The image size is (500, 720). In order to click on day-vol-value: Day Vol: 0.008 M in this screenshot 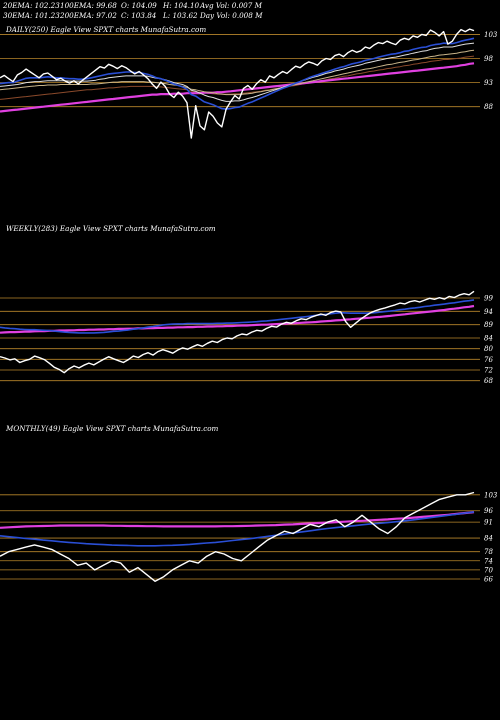, I will do `click(231, 15)`.